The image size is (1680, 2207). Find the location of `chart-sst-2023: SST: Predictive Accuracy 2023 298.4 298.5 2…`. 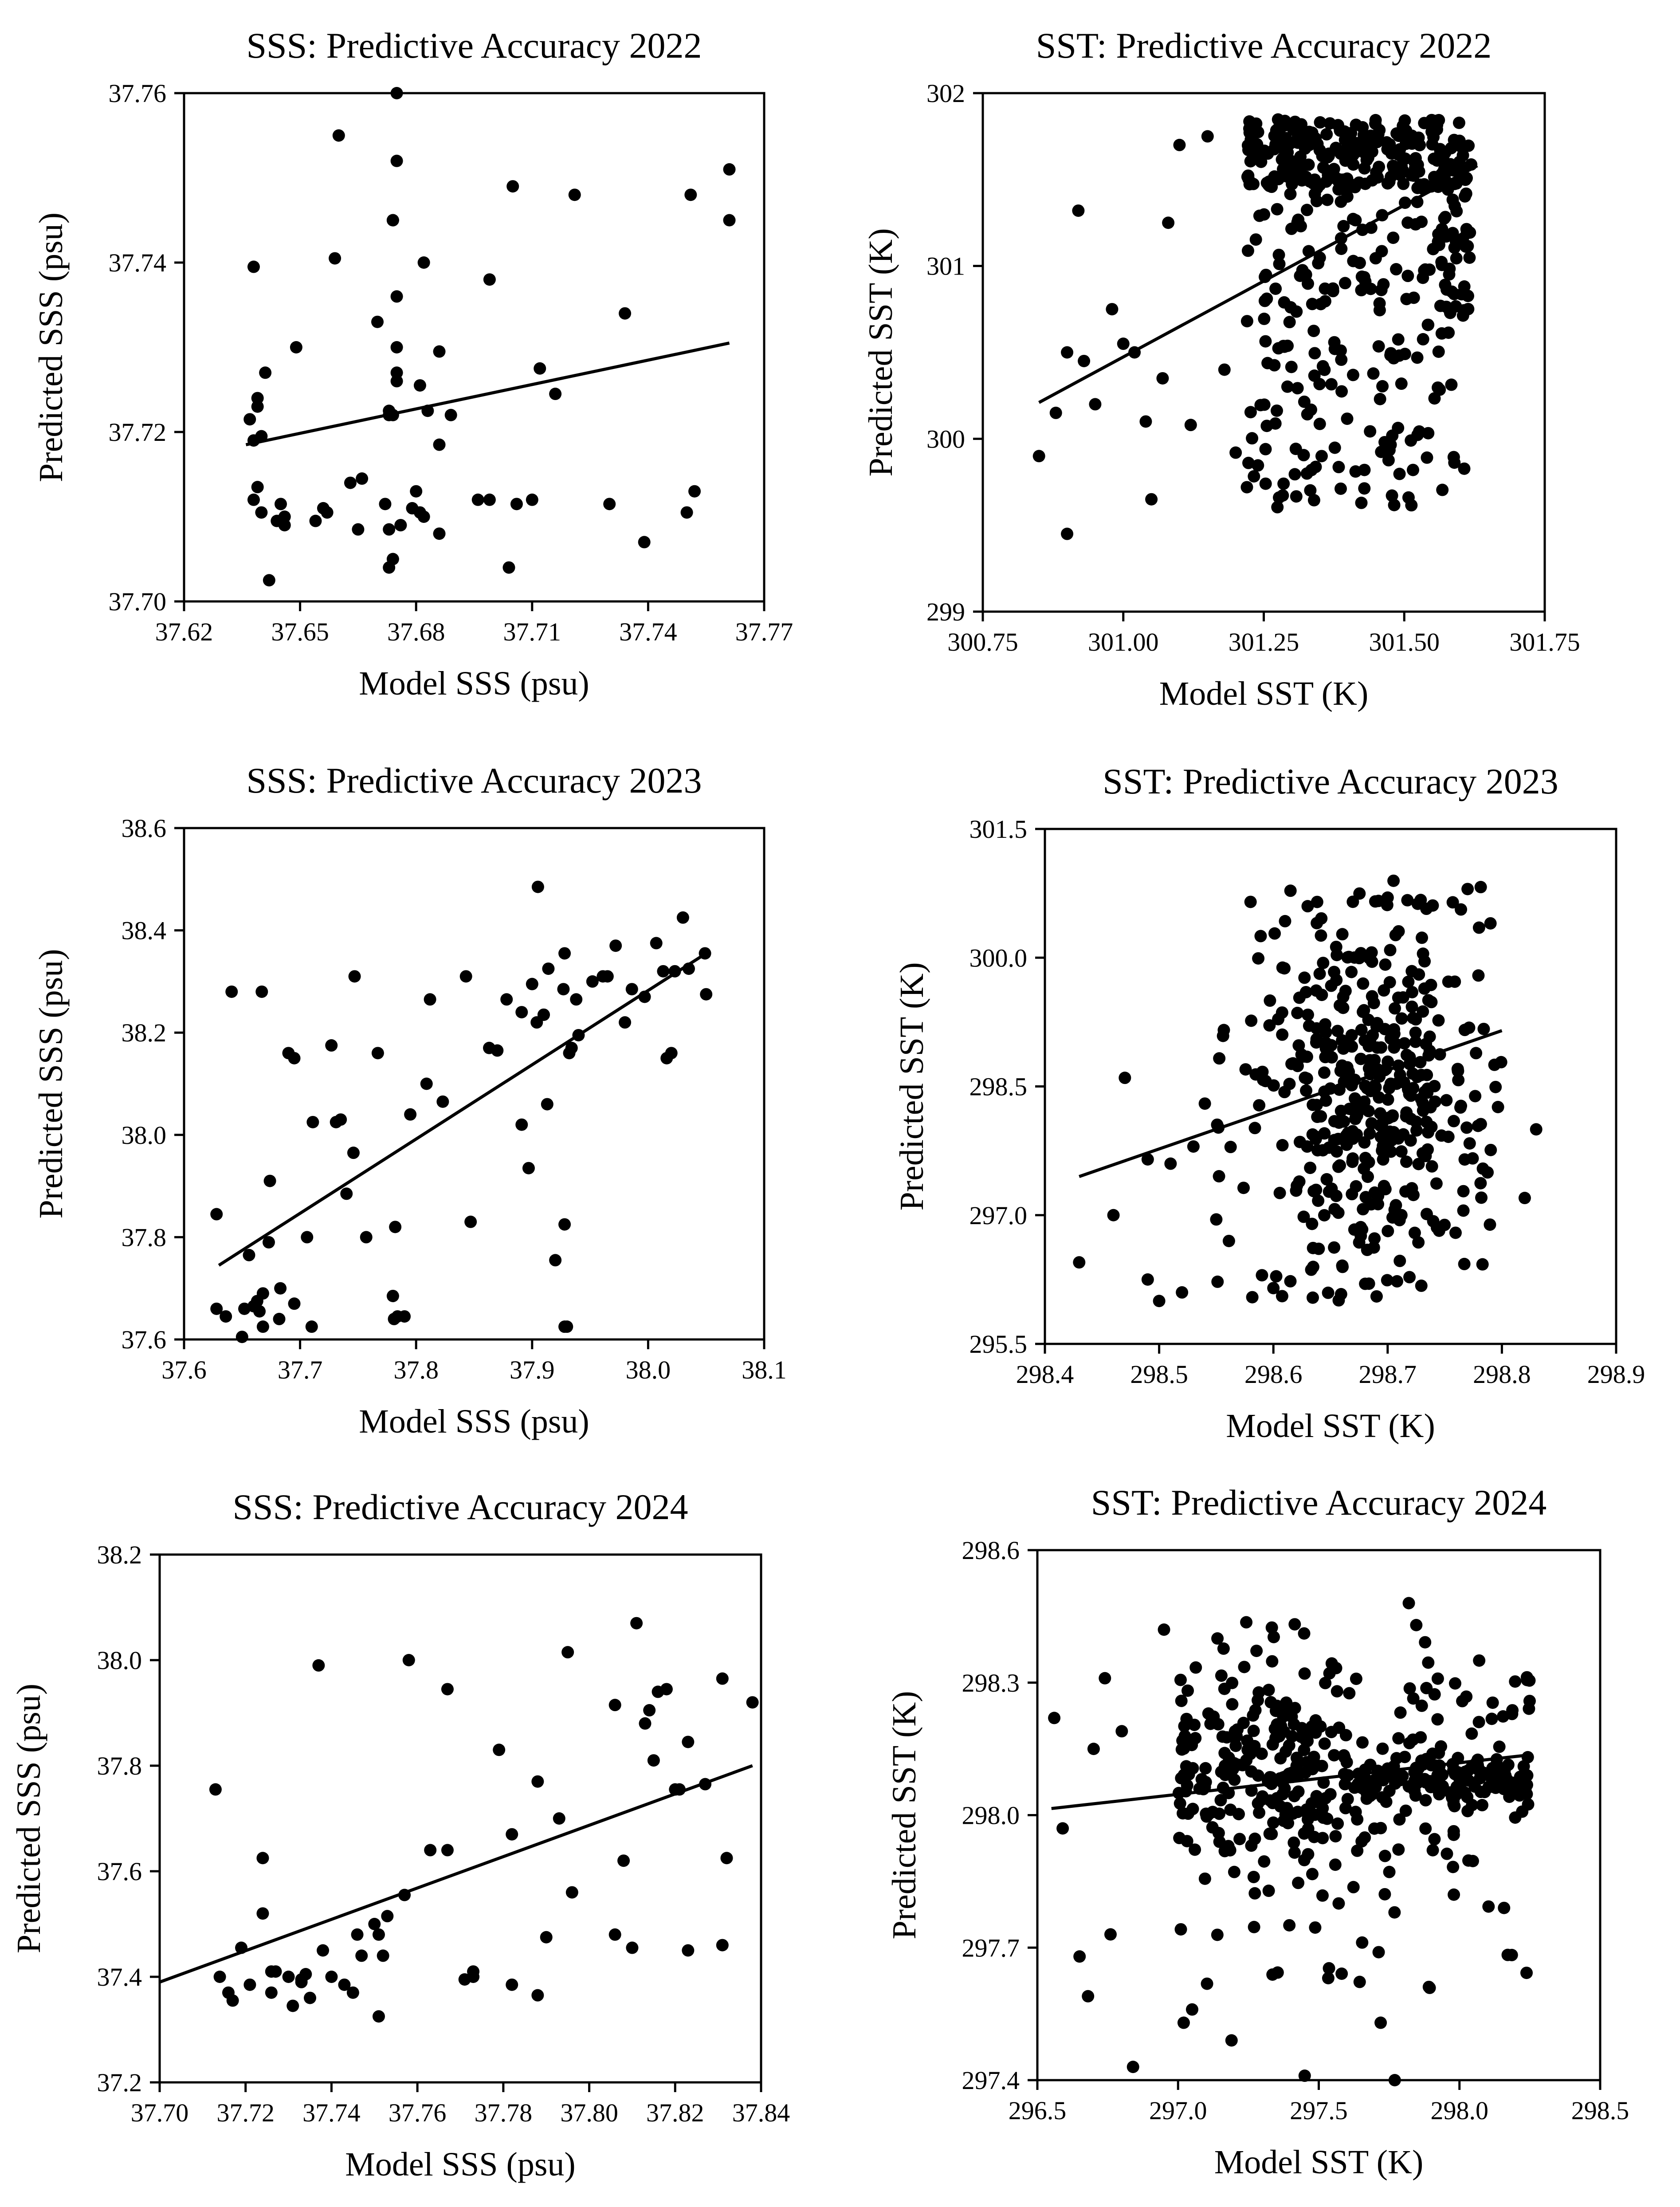

chart-sst-2023: SST: Predictive Accuracy 2023 298.4 298.5 2… is located at coordinates (1269, 1103).